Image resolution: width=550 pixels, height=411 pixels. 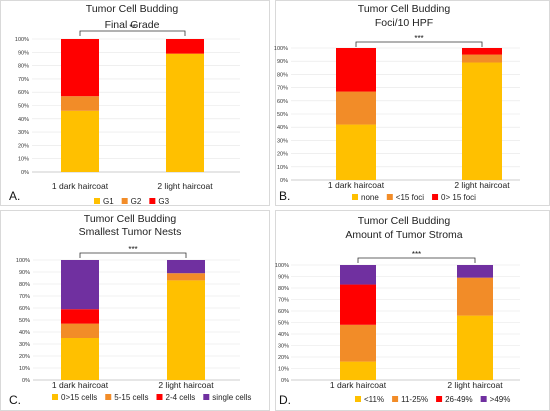 What do you see at coordinates (282, 155) in the screenshot?
I see `chart-b-ytick-label: 20%` at bounding box center [282, 155].